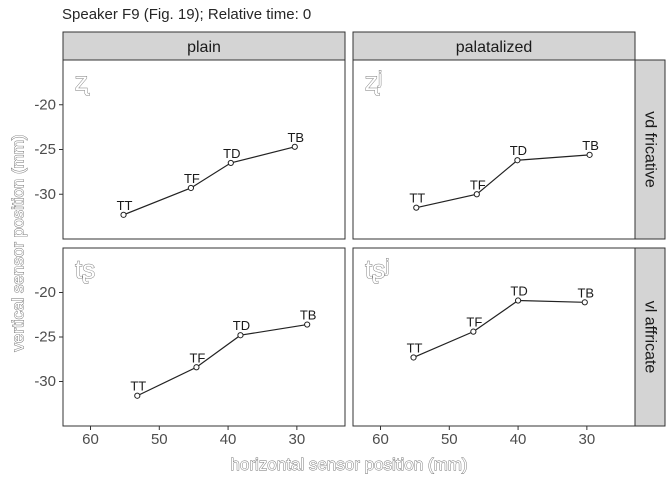  What do you see at coordinates (373, 81) in the screenshot?
I see `panel-symbol: ʐʲ` at bounding box center [373, 81].